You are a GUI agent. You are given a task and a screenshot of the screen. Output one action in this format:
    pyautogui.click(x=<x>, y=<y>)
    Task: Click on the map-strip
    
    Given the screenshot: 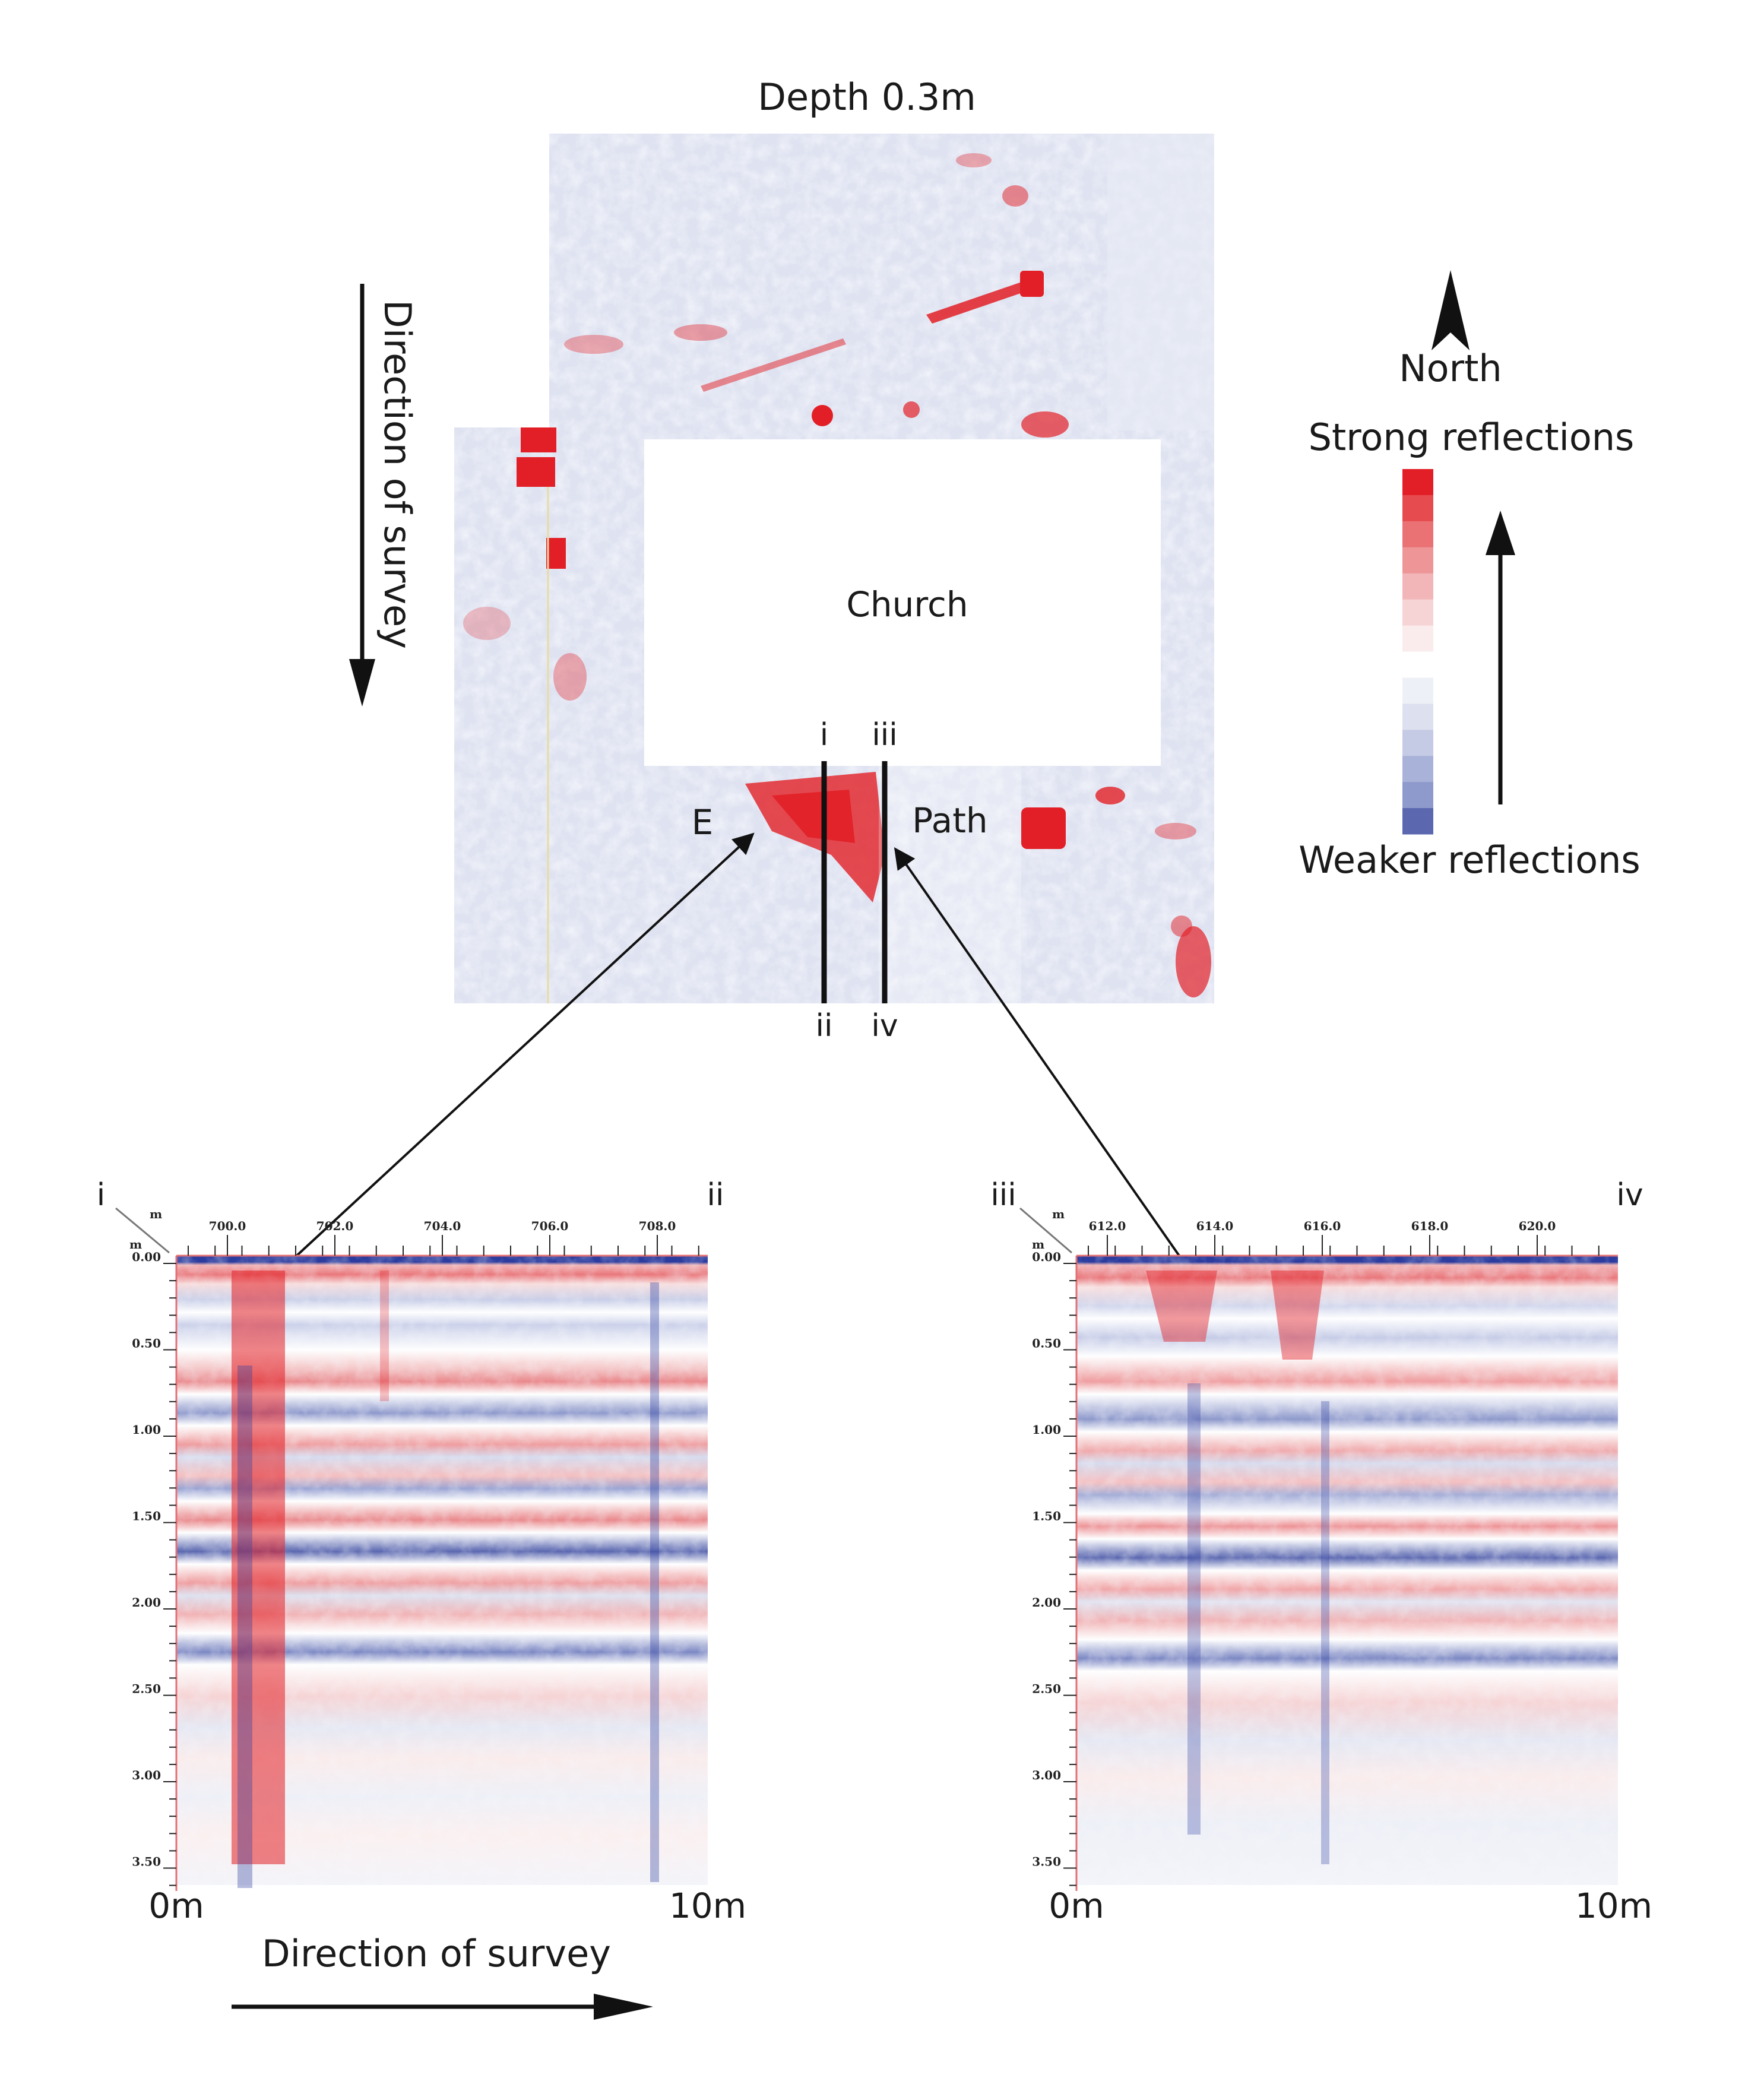 What is the action you would take?
    pyautogui.click(x=1161, y=282)
    